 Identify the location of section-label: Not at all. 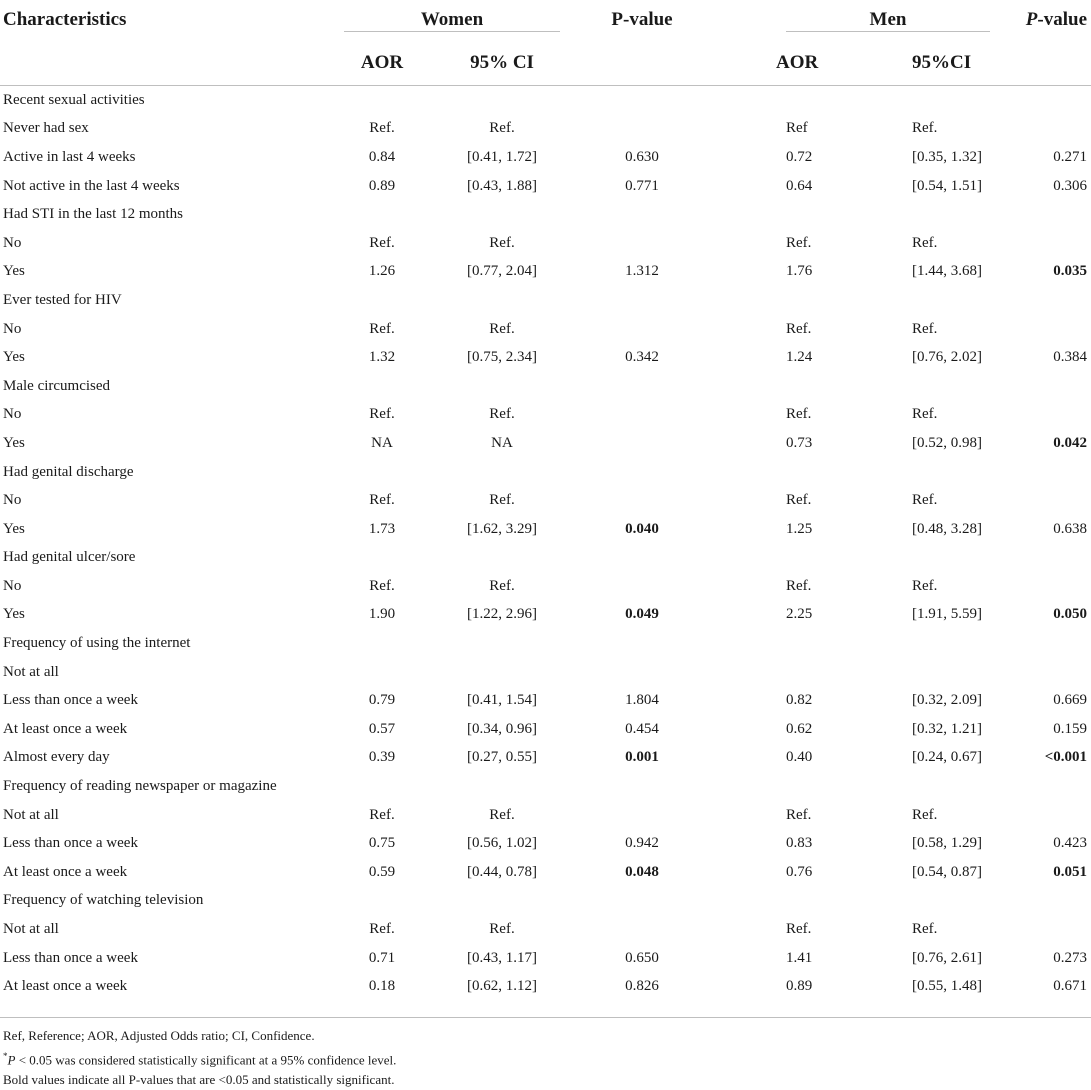
(31, 671).